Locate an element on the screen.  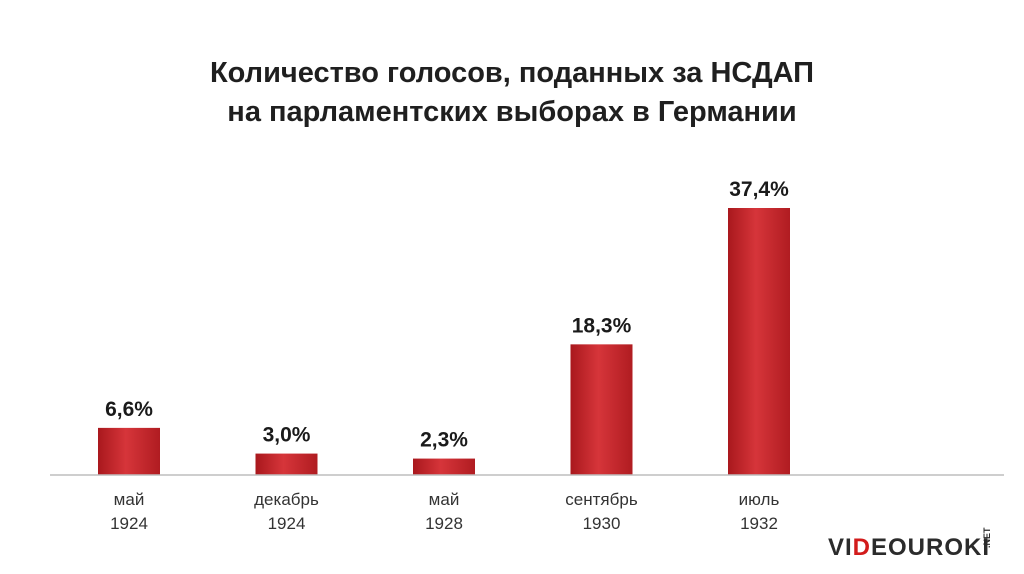
category-label-year-4: 1932 is located at coordinates (759, 523).